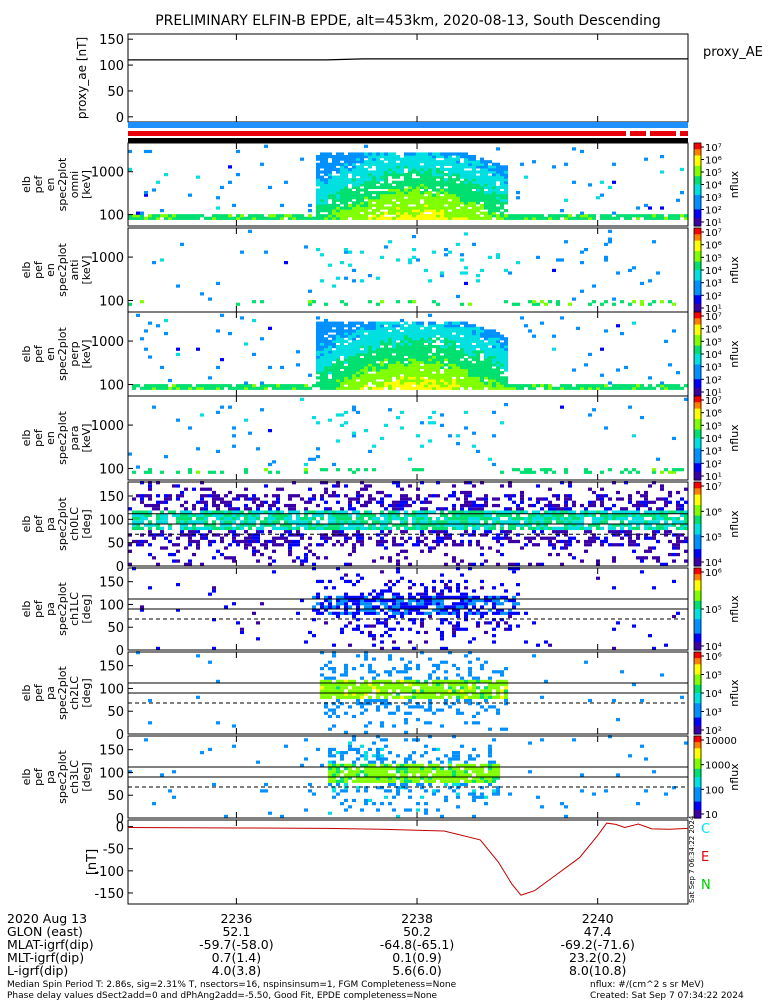  I want to click on en-para-cbar-ticklabel: 10⁵, so click(713, 426).